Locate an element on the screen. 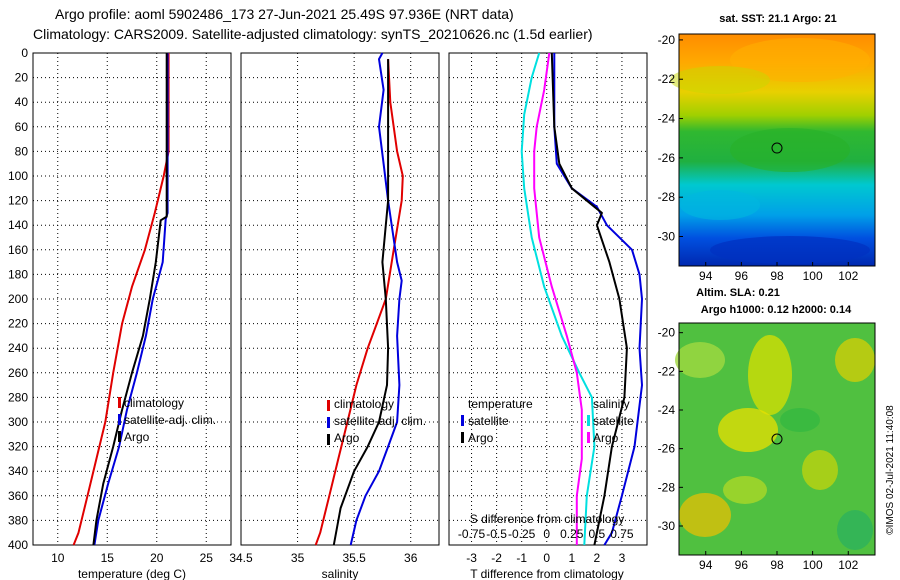  x-tick-label: 34.5 is located at coordinates (241, 558).